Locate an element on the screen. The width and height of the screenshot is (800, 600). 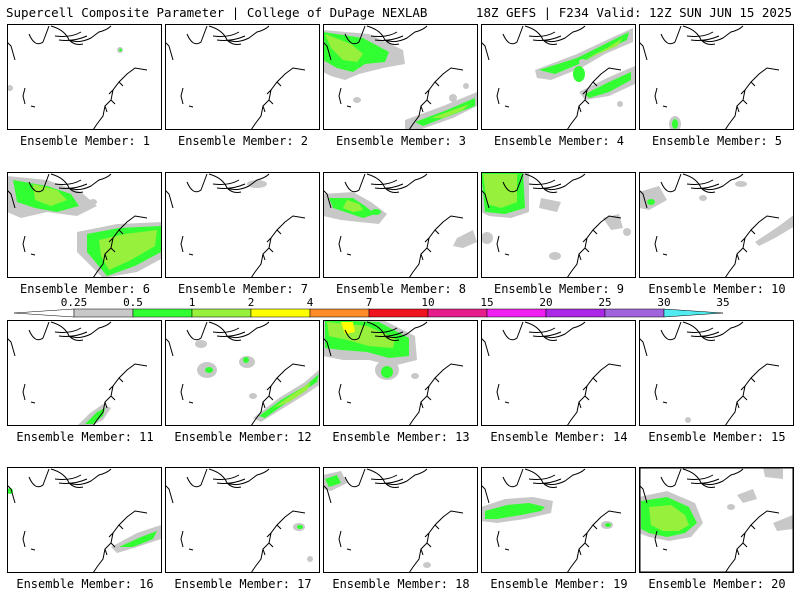
color-legend: 0.25 0.5 1 2 4 7 10 15 20 25 30 35 is located at coordinates (400, 309).